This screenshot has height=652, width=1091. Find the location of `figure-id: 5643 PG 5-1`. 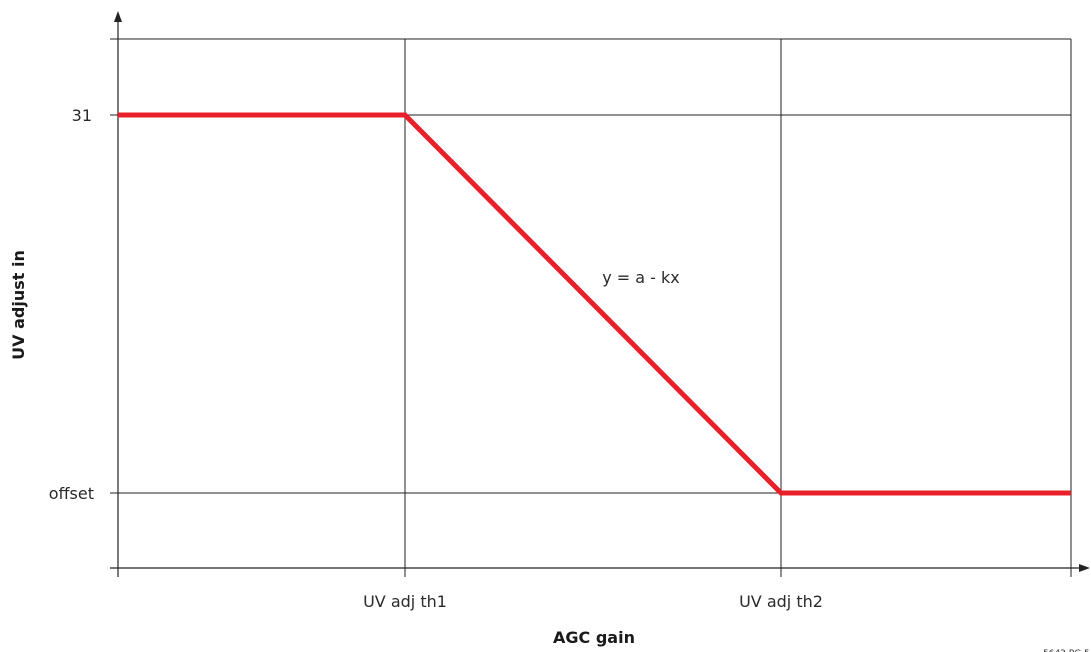

figure-id: 5643 PG 5-1 is located at coordinates (1067, 650).